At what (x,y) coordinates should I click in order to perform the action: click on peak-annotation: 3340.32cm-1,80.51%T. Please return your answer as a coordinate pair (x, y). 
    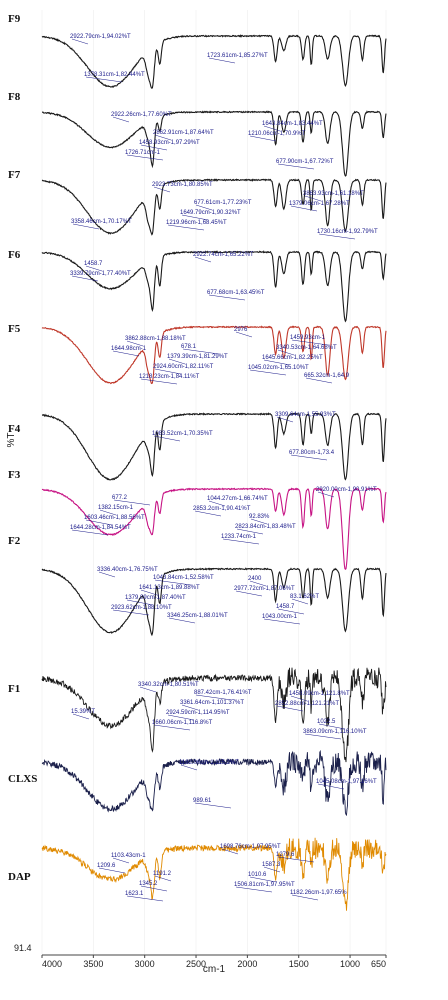
    Looking at the image, I should click on (168, 685).